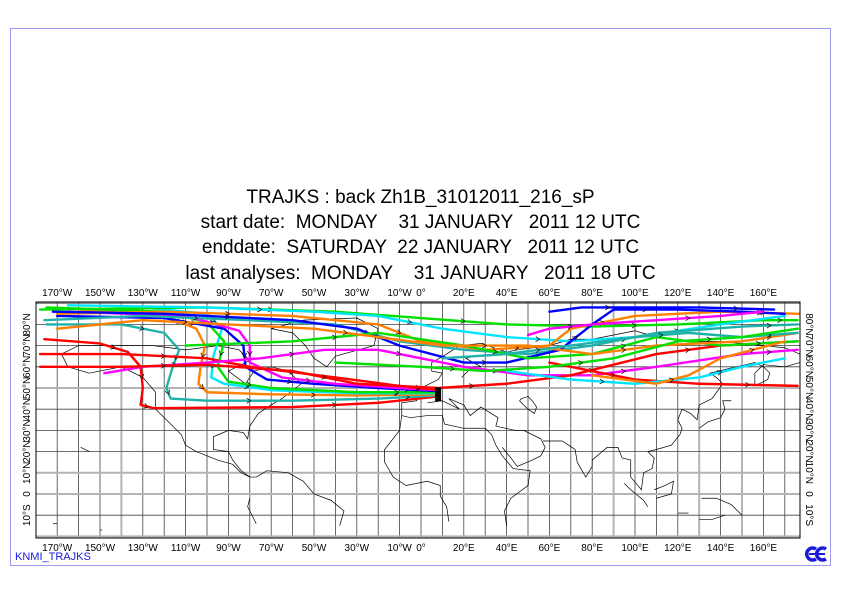  Describe the element at coordinates (27, 515) in the screenshot. I see `lat-label-left: 10°S` at that location.